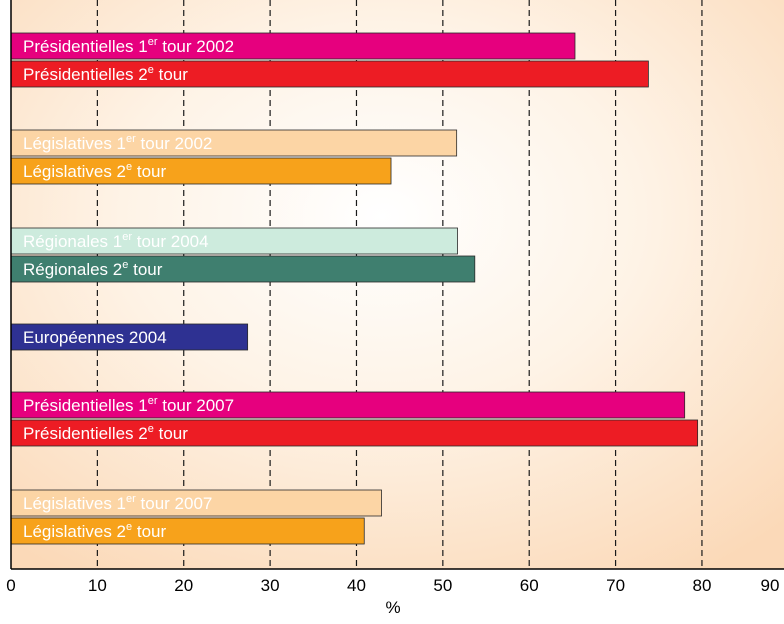  I want to click on bar-label: Législatives 1er tour 2007, so click(117, 503).